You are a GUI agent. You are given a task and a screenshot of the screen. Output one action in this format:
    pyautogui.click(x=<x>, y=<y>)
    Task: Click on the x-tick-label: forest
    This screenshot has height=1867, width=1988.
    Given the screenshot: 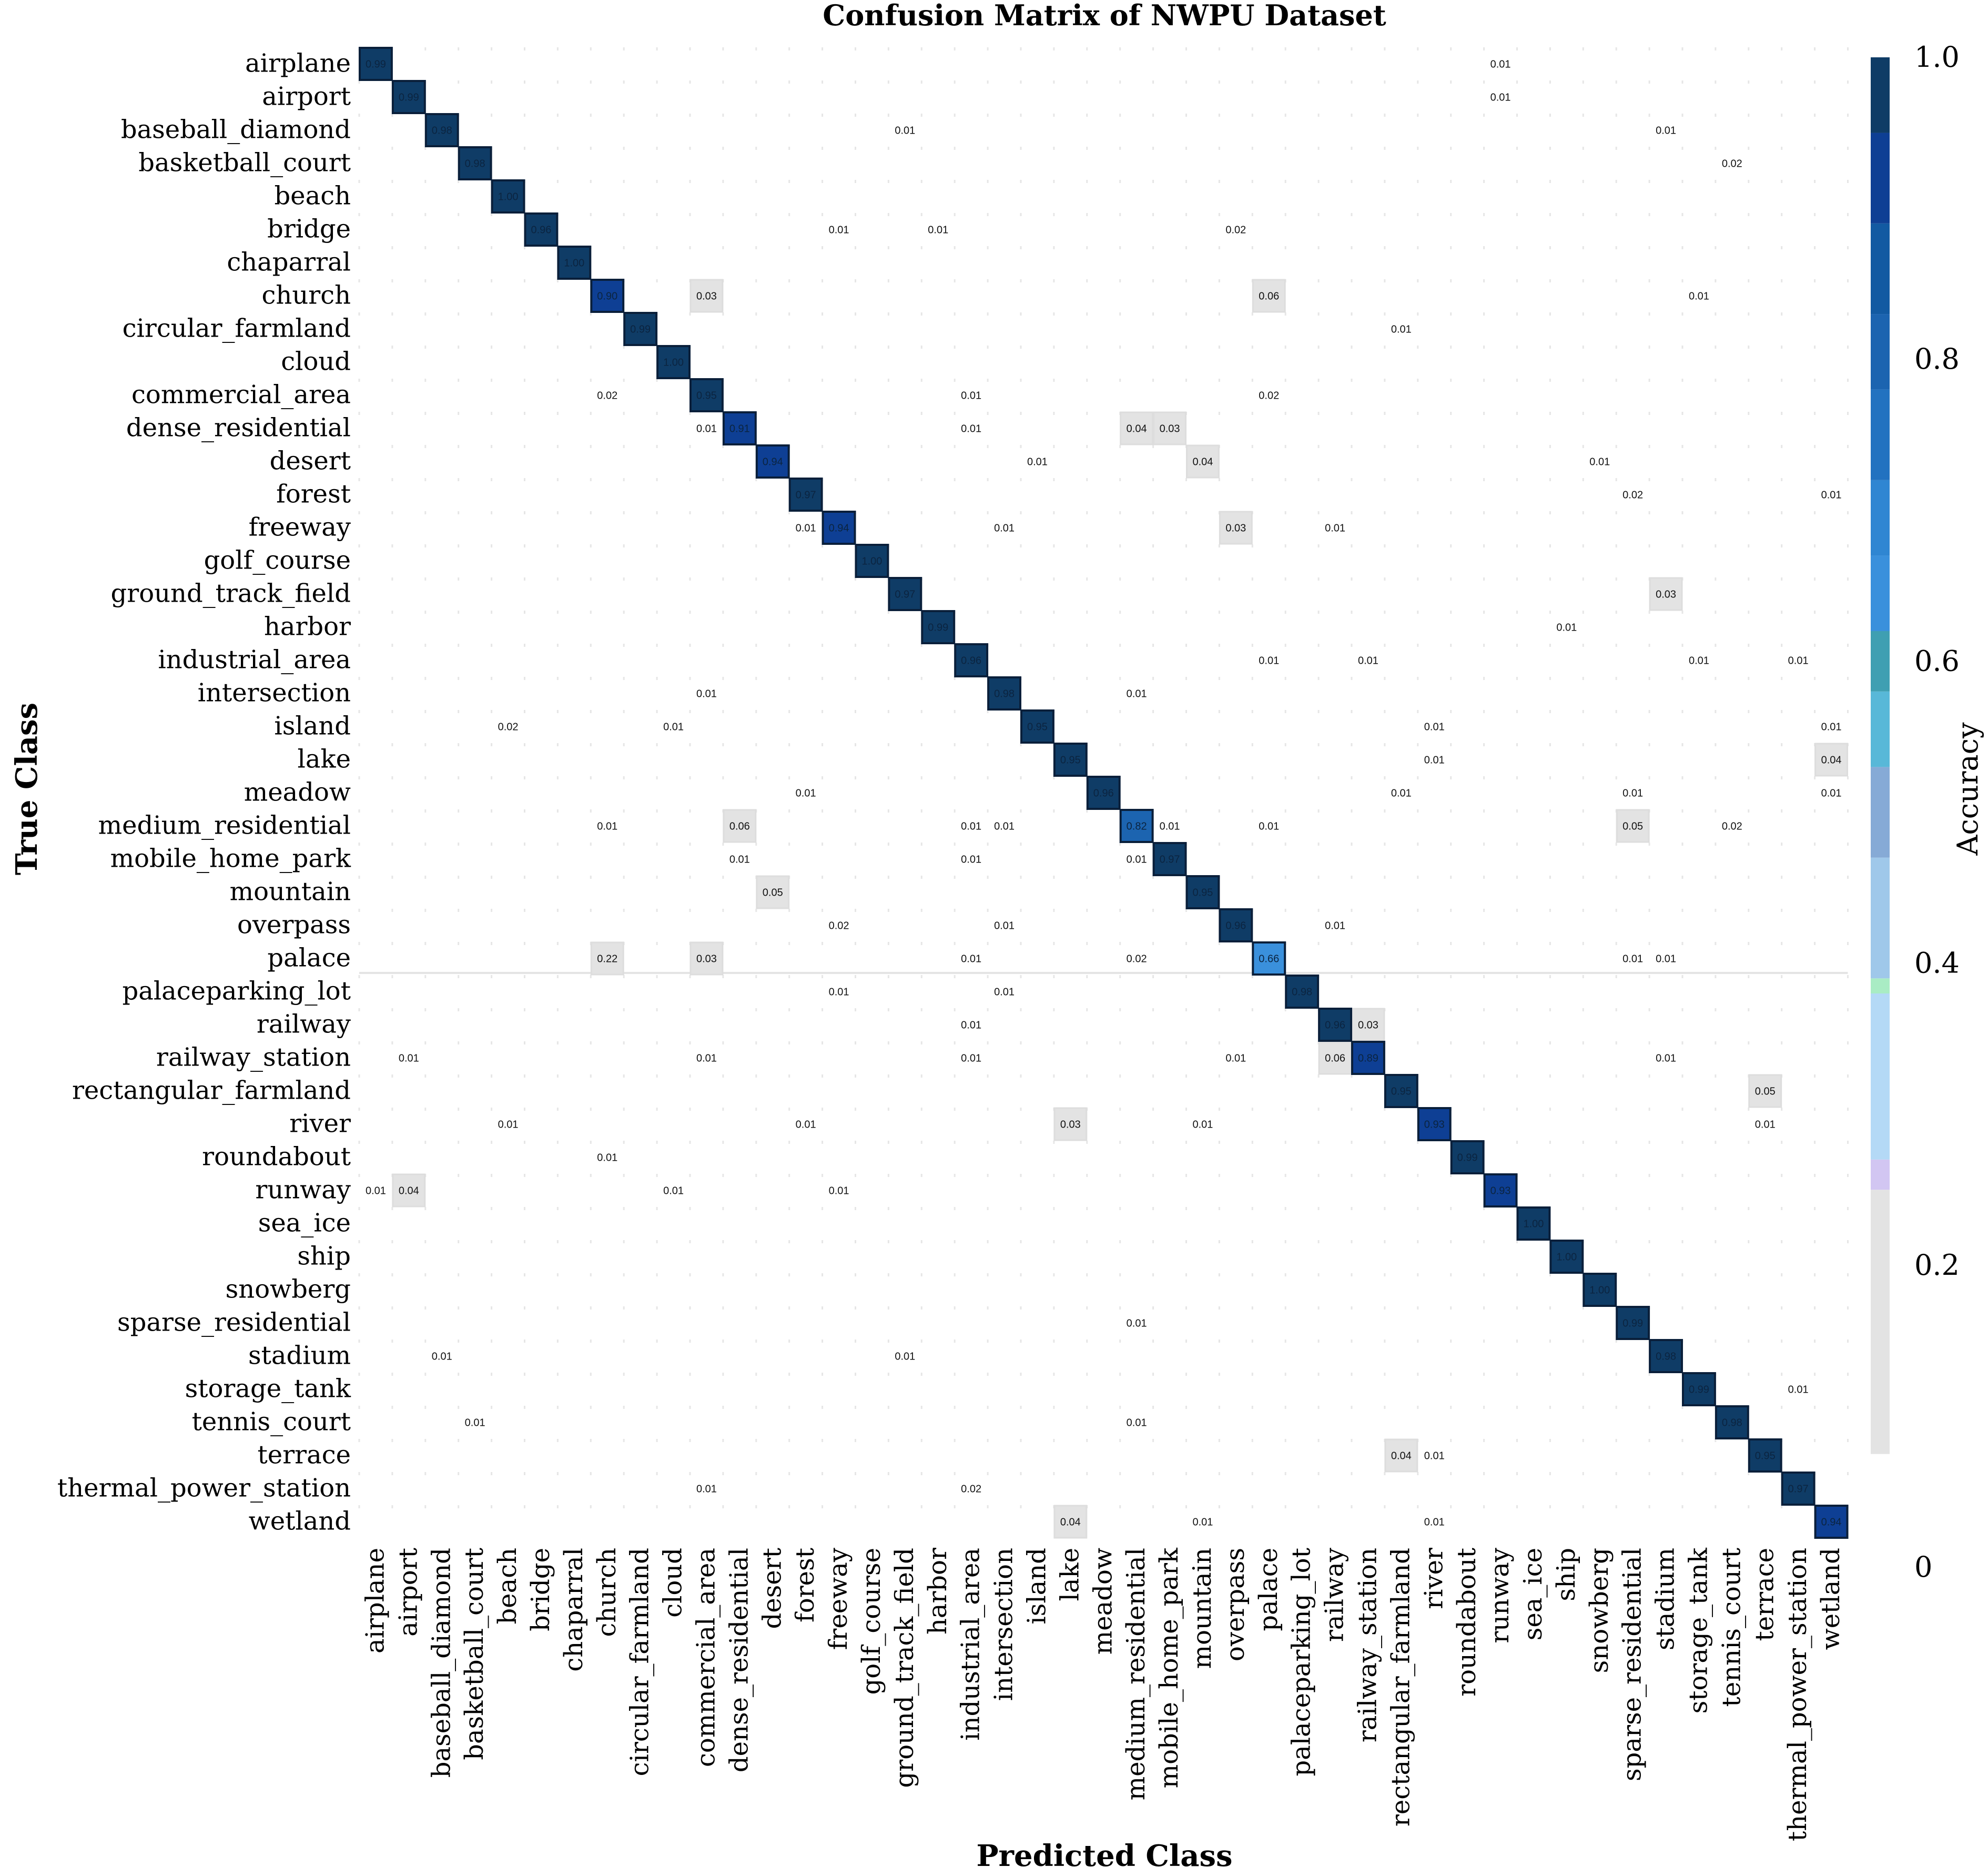 What is the action you would take?
    pyautogui.click(x=805, y=1585)
    